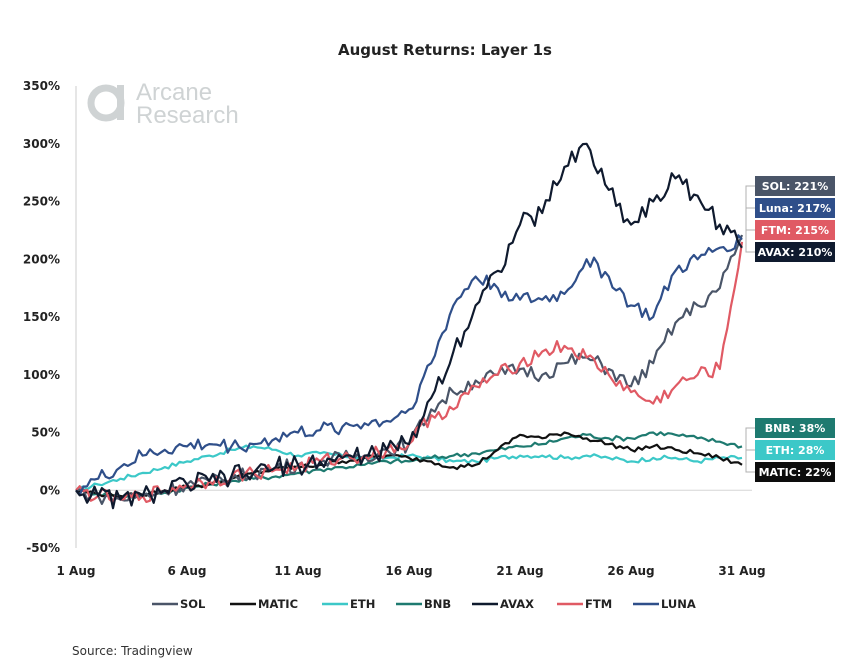 Image resolution: width=860 pixels, height=670 pixels. I want to click on end-label-box-luna, so click(795, 208).